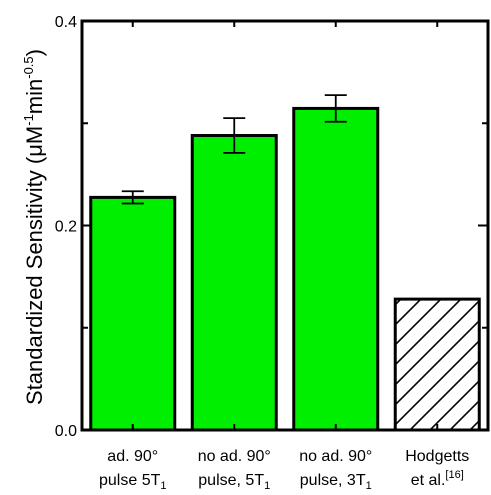  What do you see at coordinates (335, 456) in the screenshot?
I see `category-label-line1-3: no ad. 90°` at bounding box center [335, 456].